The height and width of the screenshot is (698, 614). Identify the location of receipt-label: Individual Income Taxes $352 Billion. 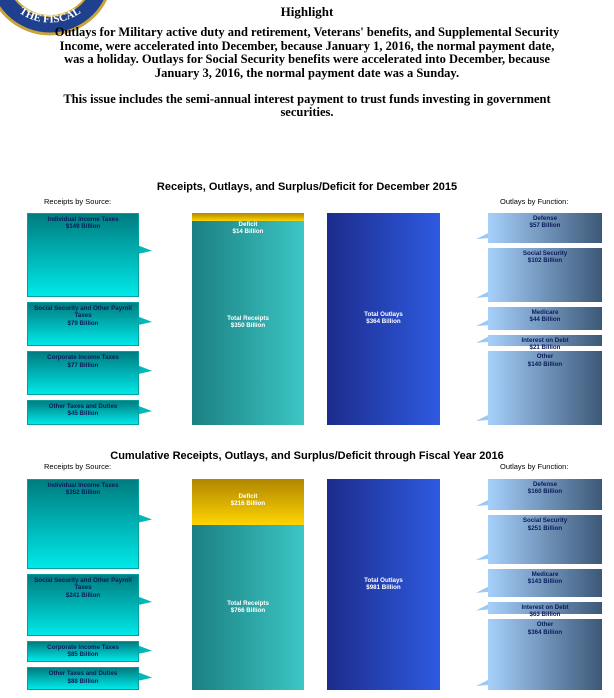
(83, 488).